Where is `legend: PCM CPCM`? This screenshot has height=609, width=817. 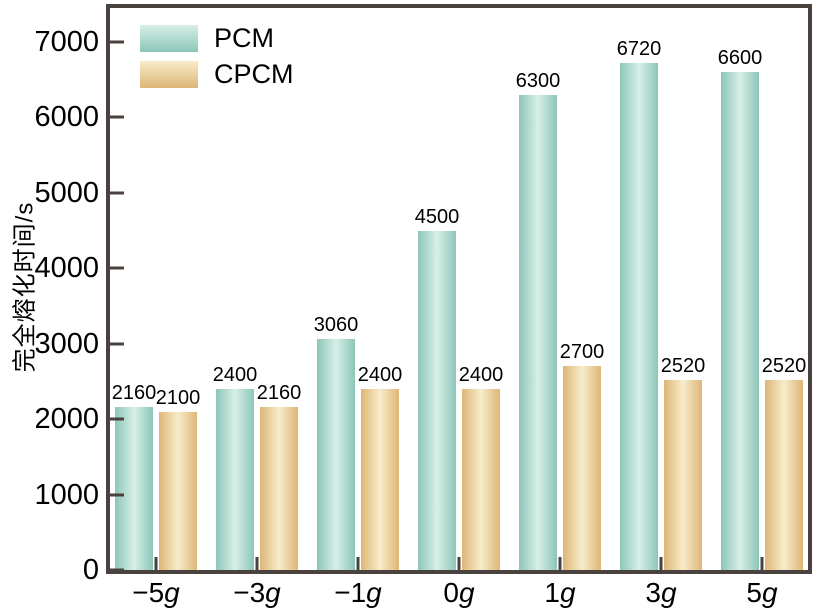
legend: PCM CPCM is located at coordinates (217, 56).